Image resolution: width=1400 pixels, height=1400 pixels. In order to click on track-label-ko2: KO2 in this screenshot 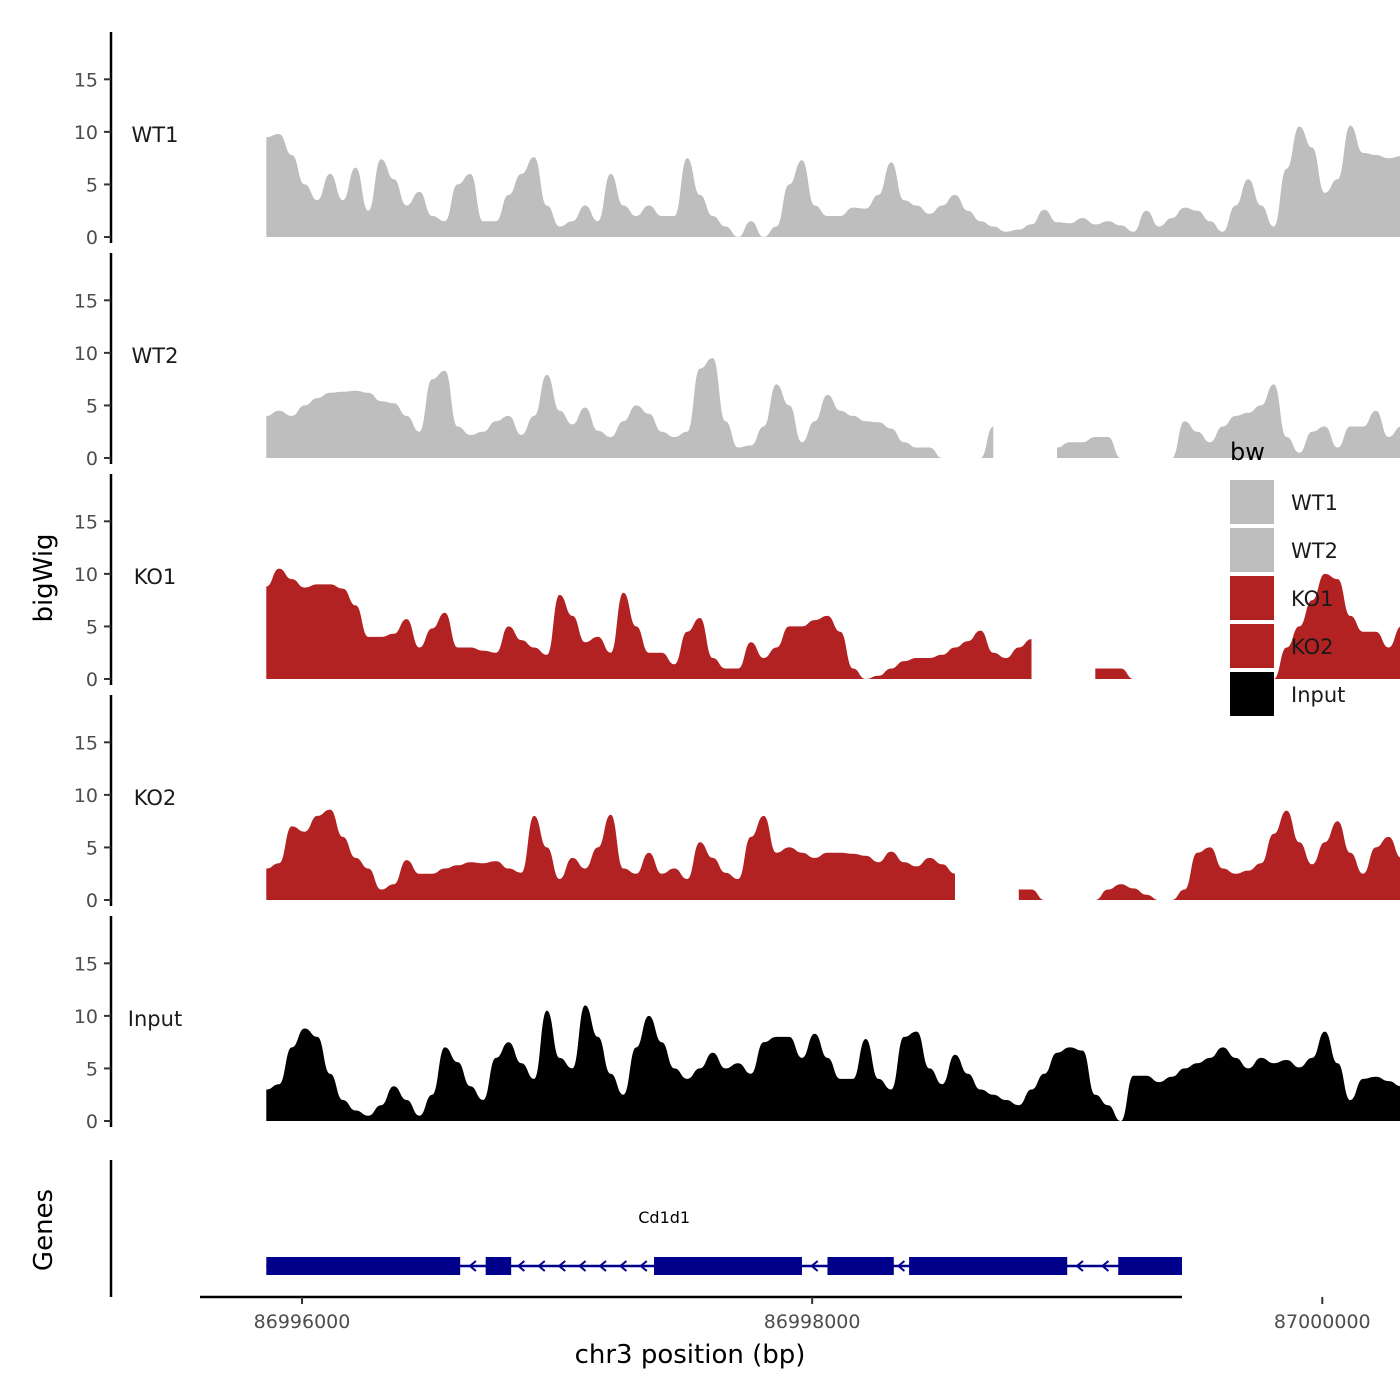, I will do `click(155, 798)`.